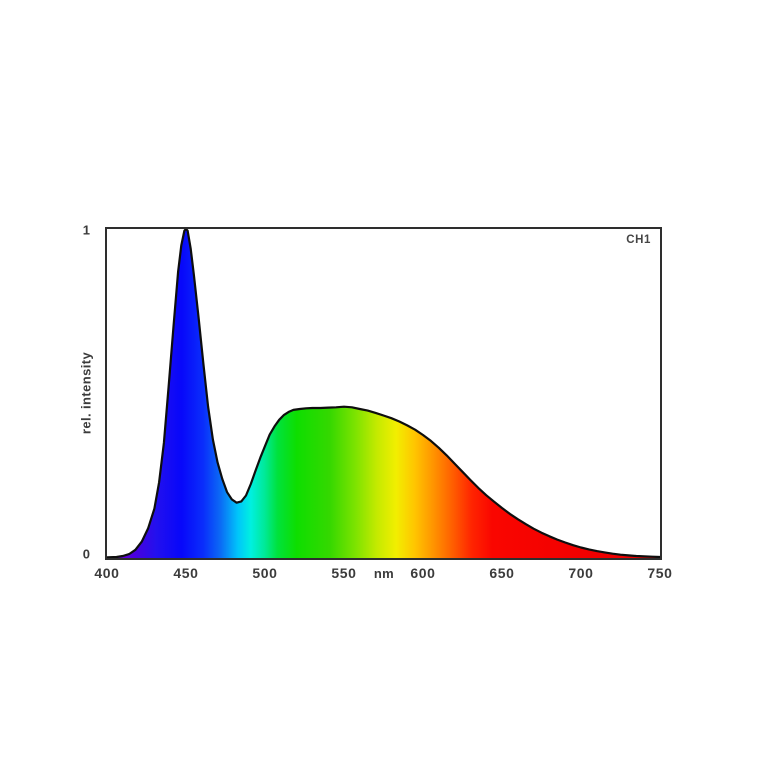  I want to click on y-tick-label-1: 1, so click(86, 230).